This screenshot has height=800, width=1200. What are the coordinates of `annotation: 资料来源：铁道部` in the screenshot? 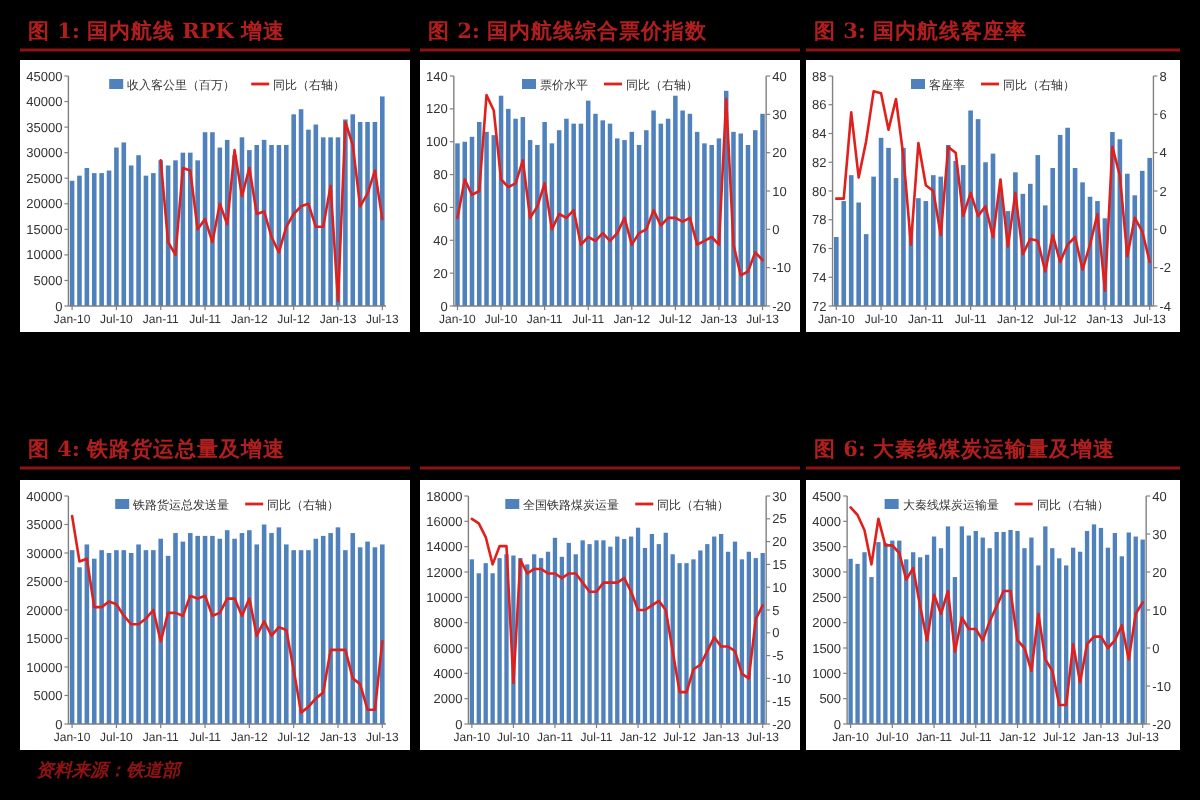 It's located at (108, 772).